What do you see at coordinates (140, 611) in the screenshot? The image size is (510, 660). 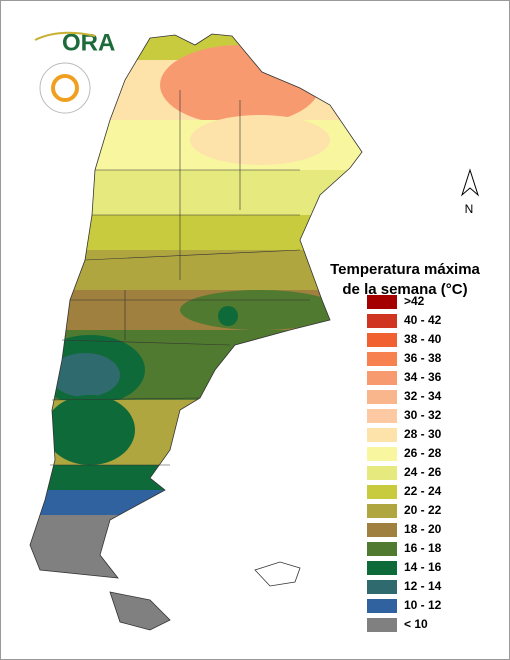 I see `tierra-del-fuego` at bounding box center [140, 611].